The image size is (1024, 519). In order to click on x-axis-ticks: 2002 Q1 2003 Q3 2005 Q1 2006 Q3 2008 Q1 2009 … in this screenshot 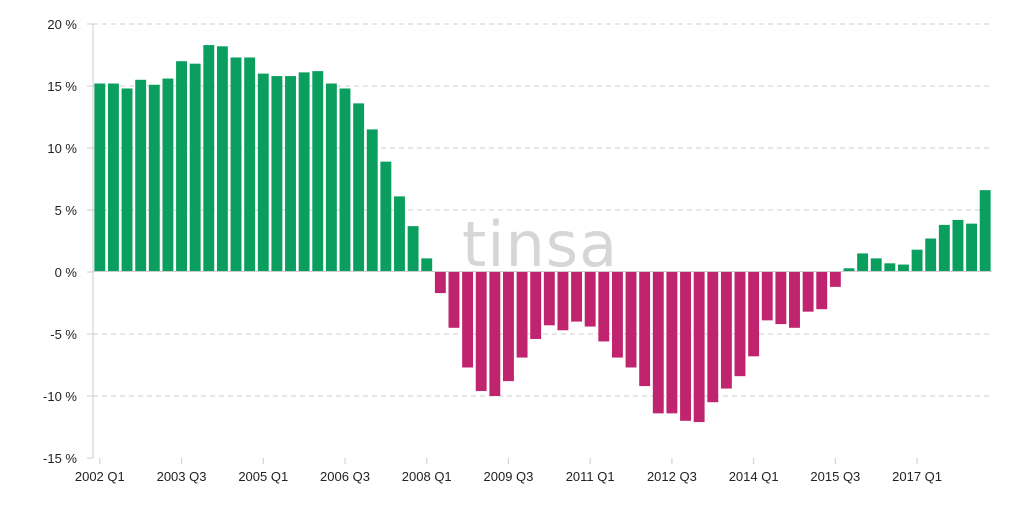, I will do `click(508, 471)`.